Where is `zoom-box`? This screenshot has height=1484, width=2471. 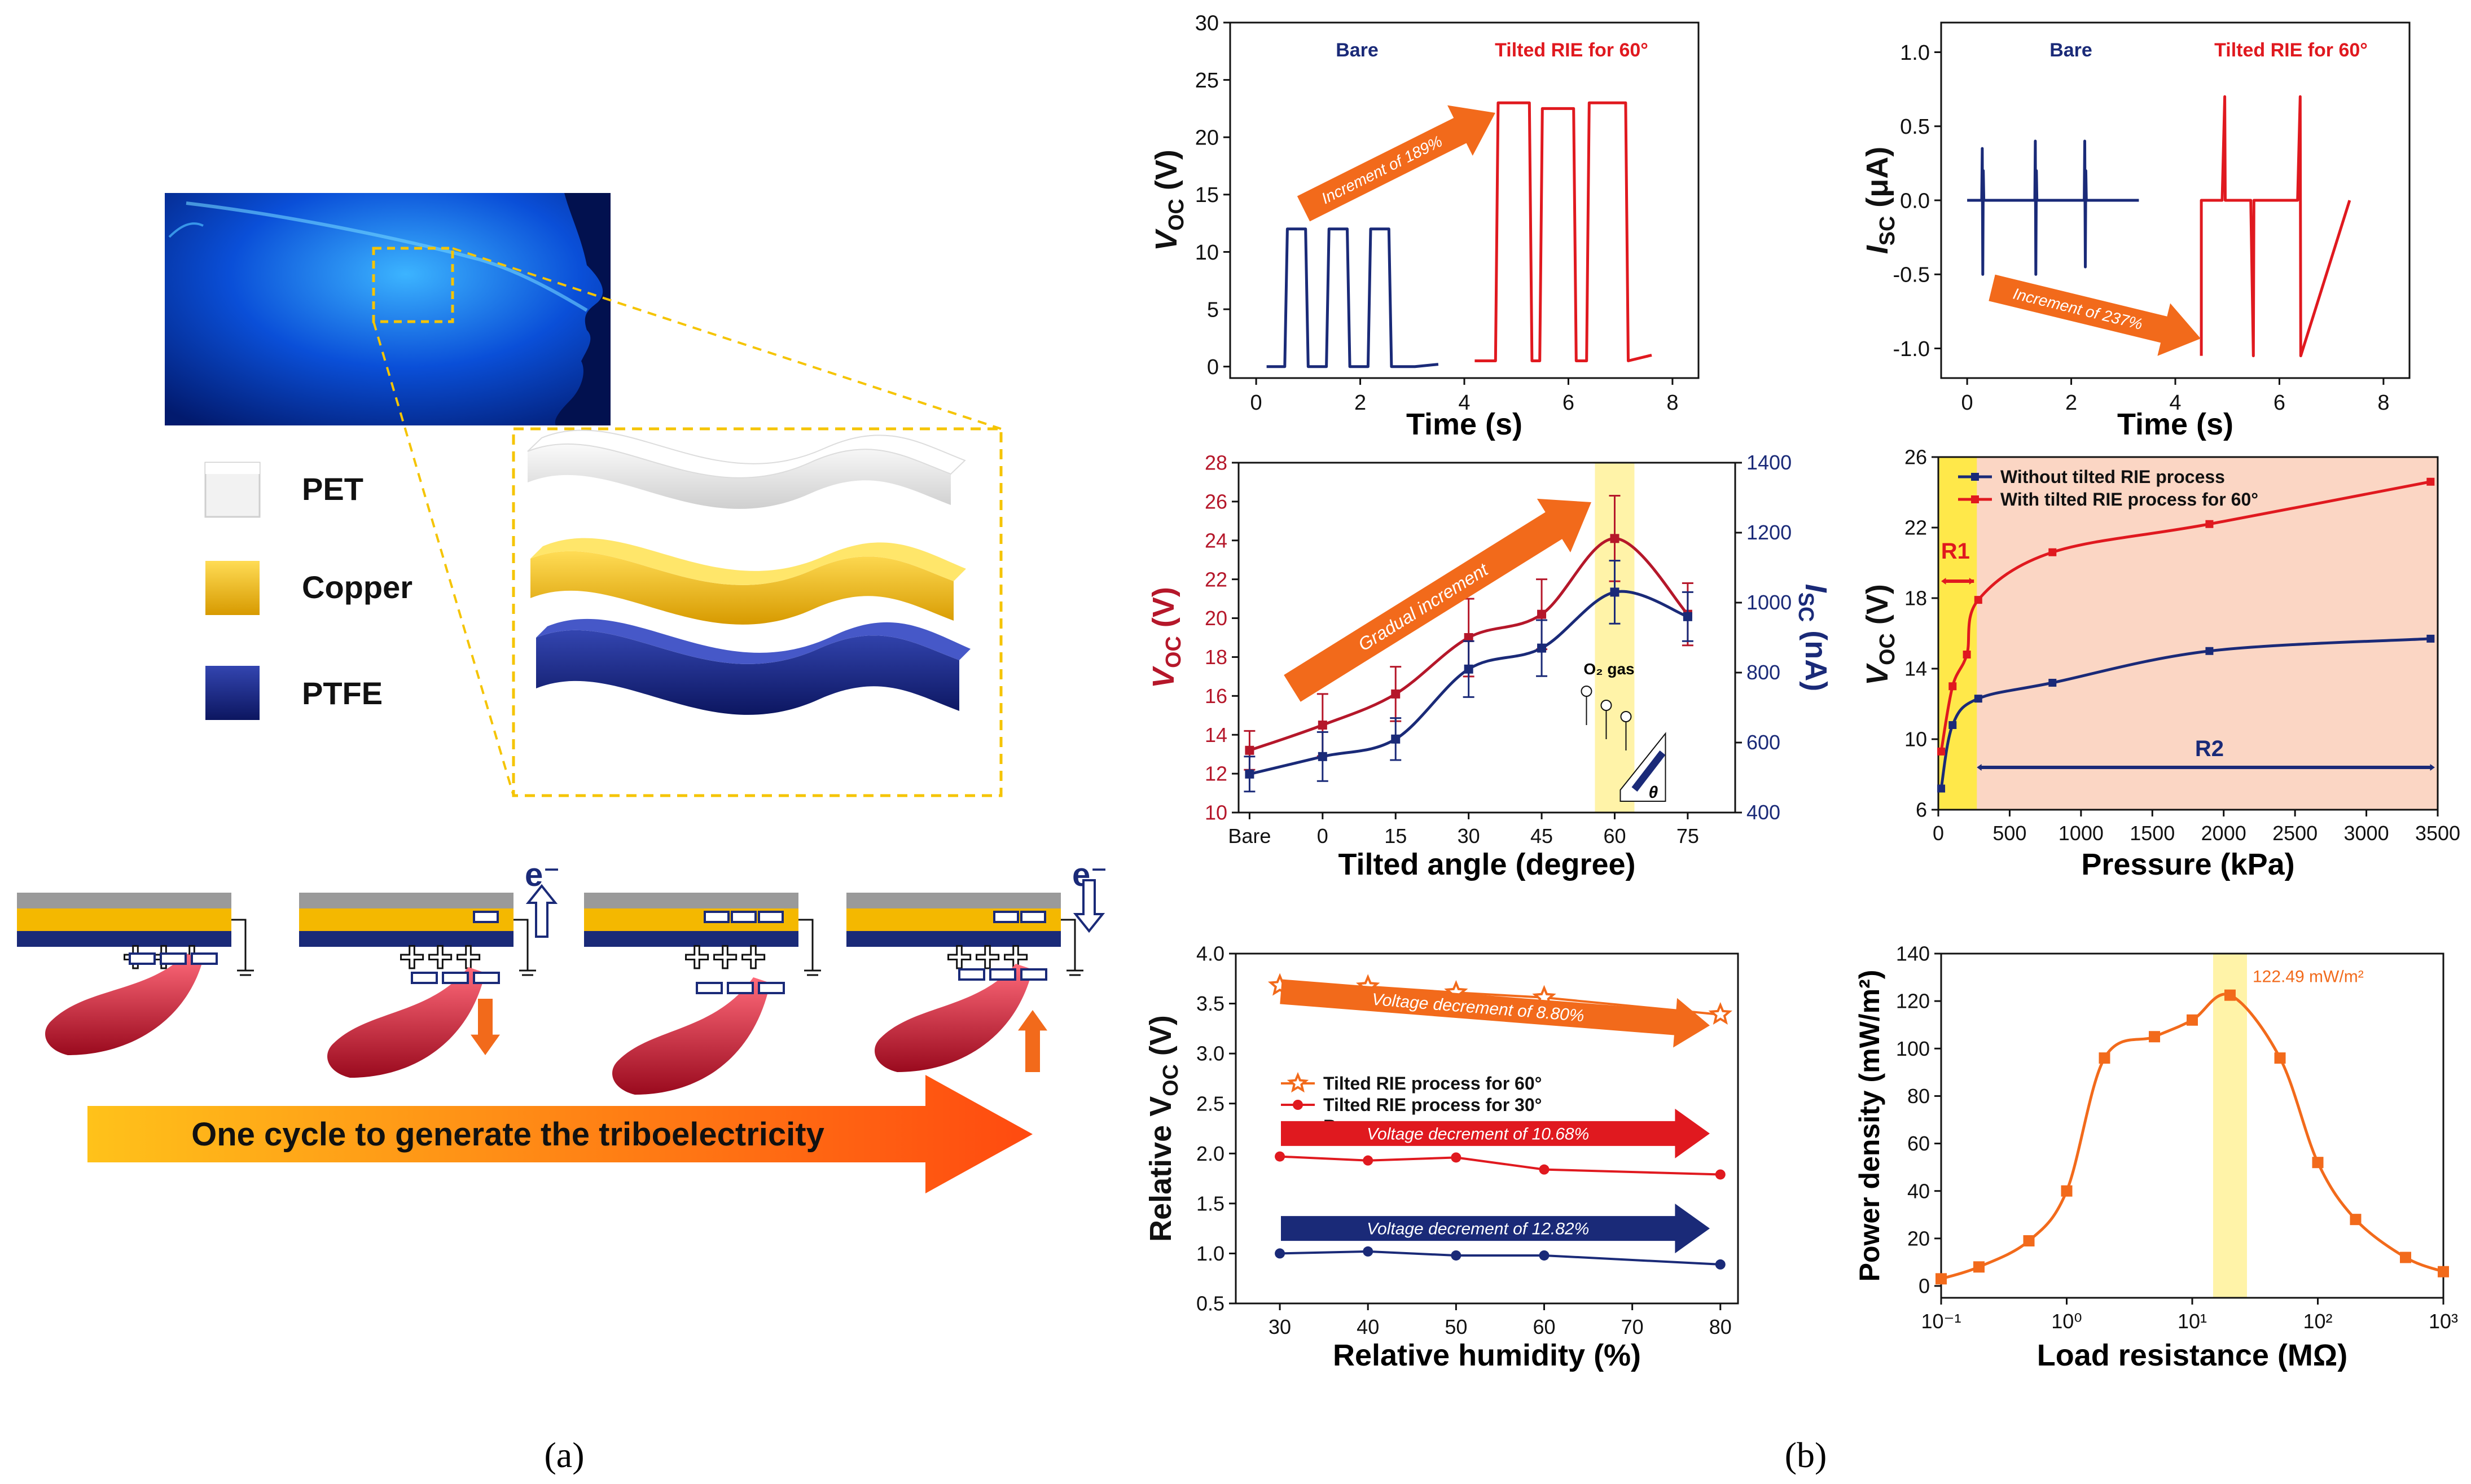 zoom-box is located at coordinates (413, 285).